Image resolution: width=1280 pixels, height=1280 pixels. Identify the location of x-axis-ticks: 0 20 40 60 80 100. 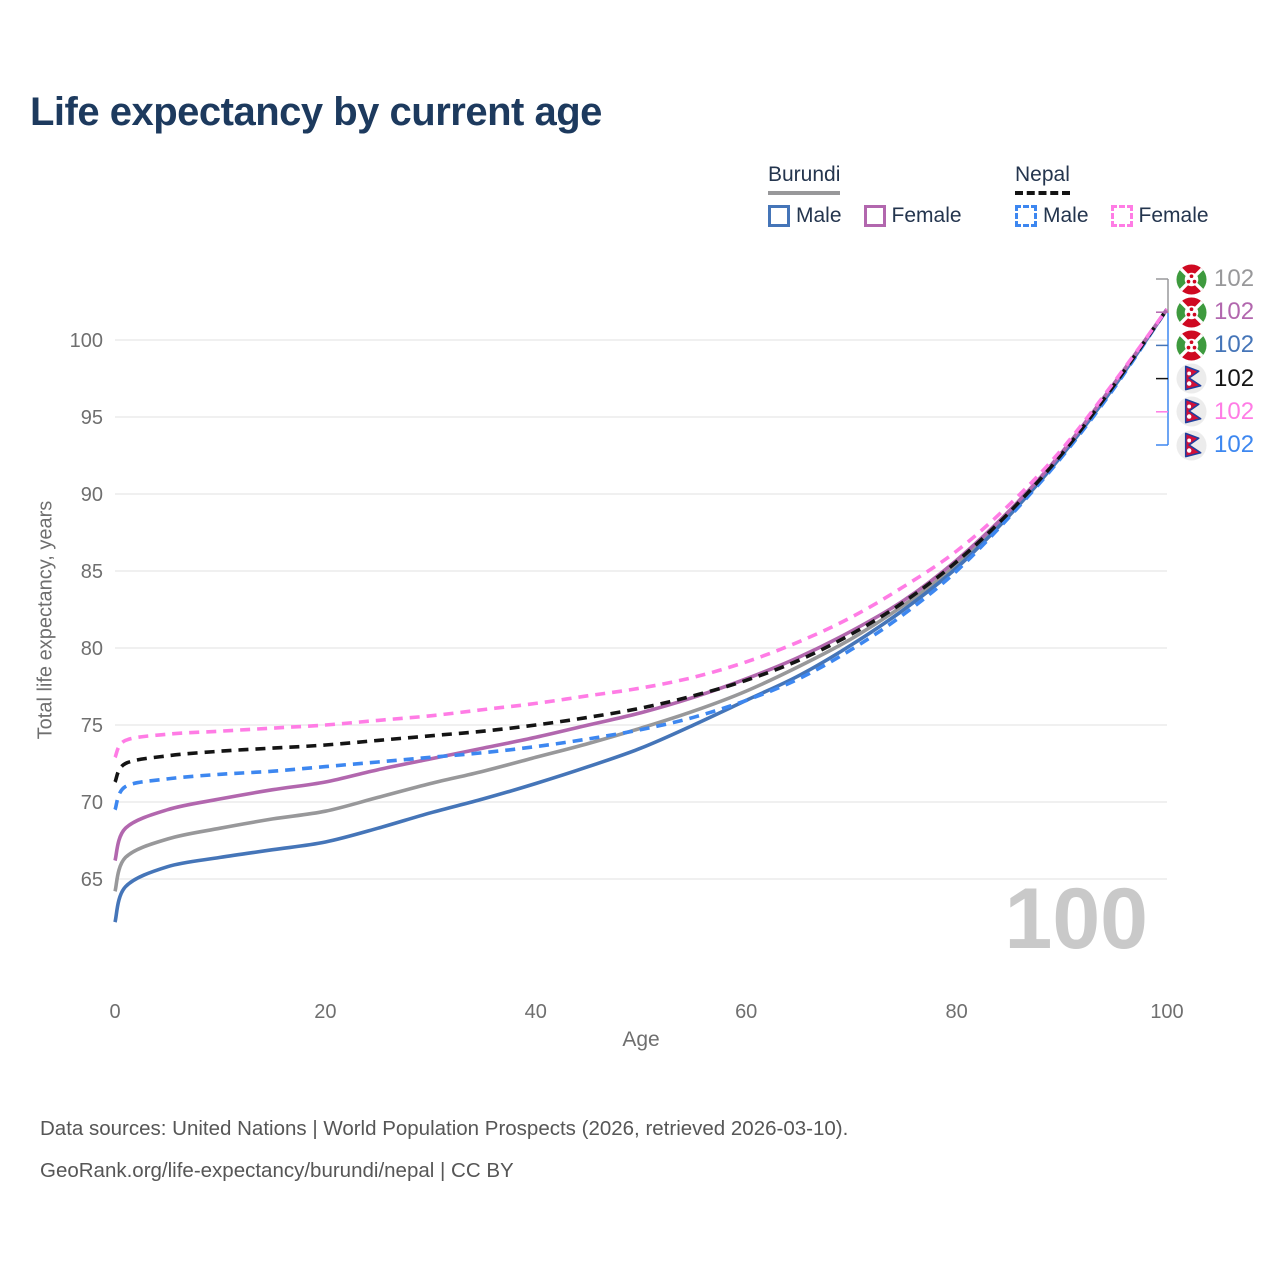
(646, 1012).